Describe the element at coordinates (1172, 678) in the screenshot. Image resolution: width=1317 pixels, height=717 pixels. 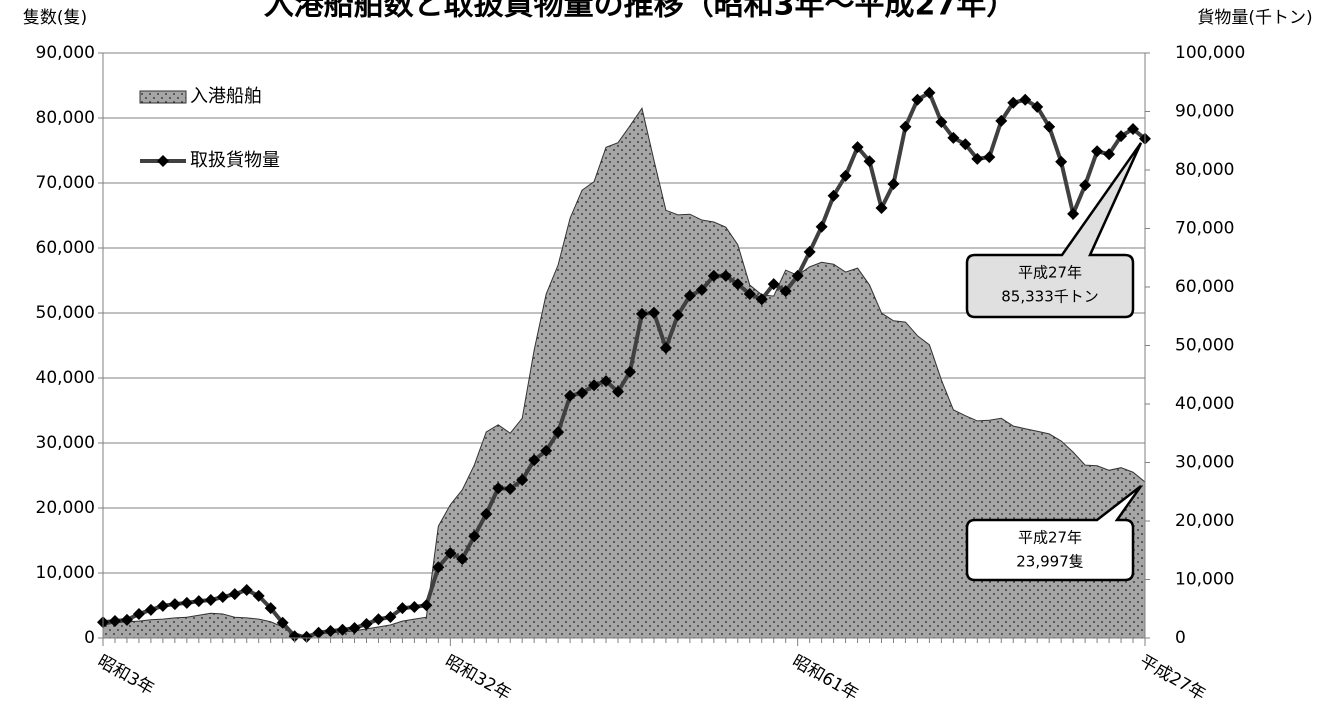
I see `x-tick-label: 平成27年` at that location.